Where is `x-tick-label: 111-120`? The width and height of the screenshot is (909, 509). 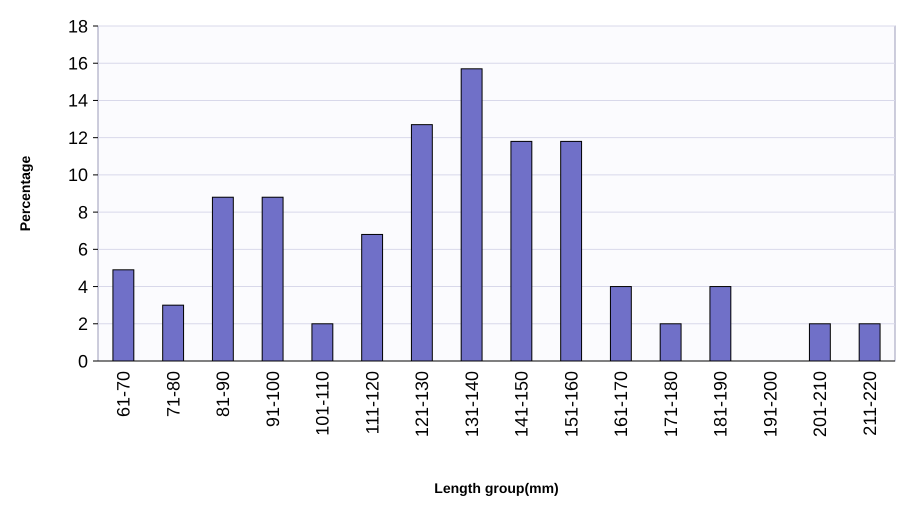 x-tick-label: 111-120 is located at coordinates (372, 402).